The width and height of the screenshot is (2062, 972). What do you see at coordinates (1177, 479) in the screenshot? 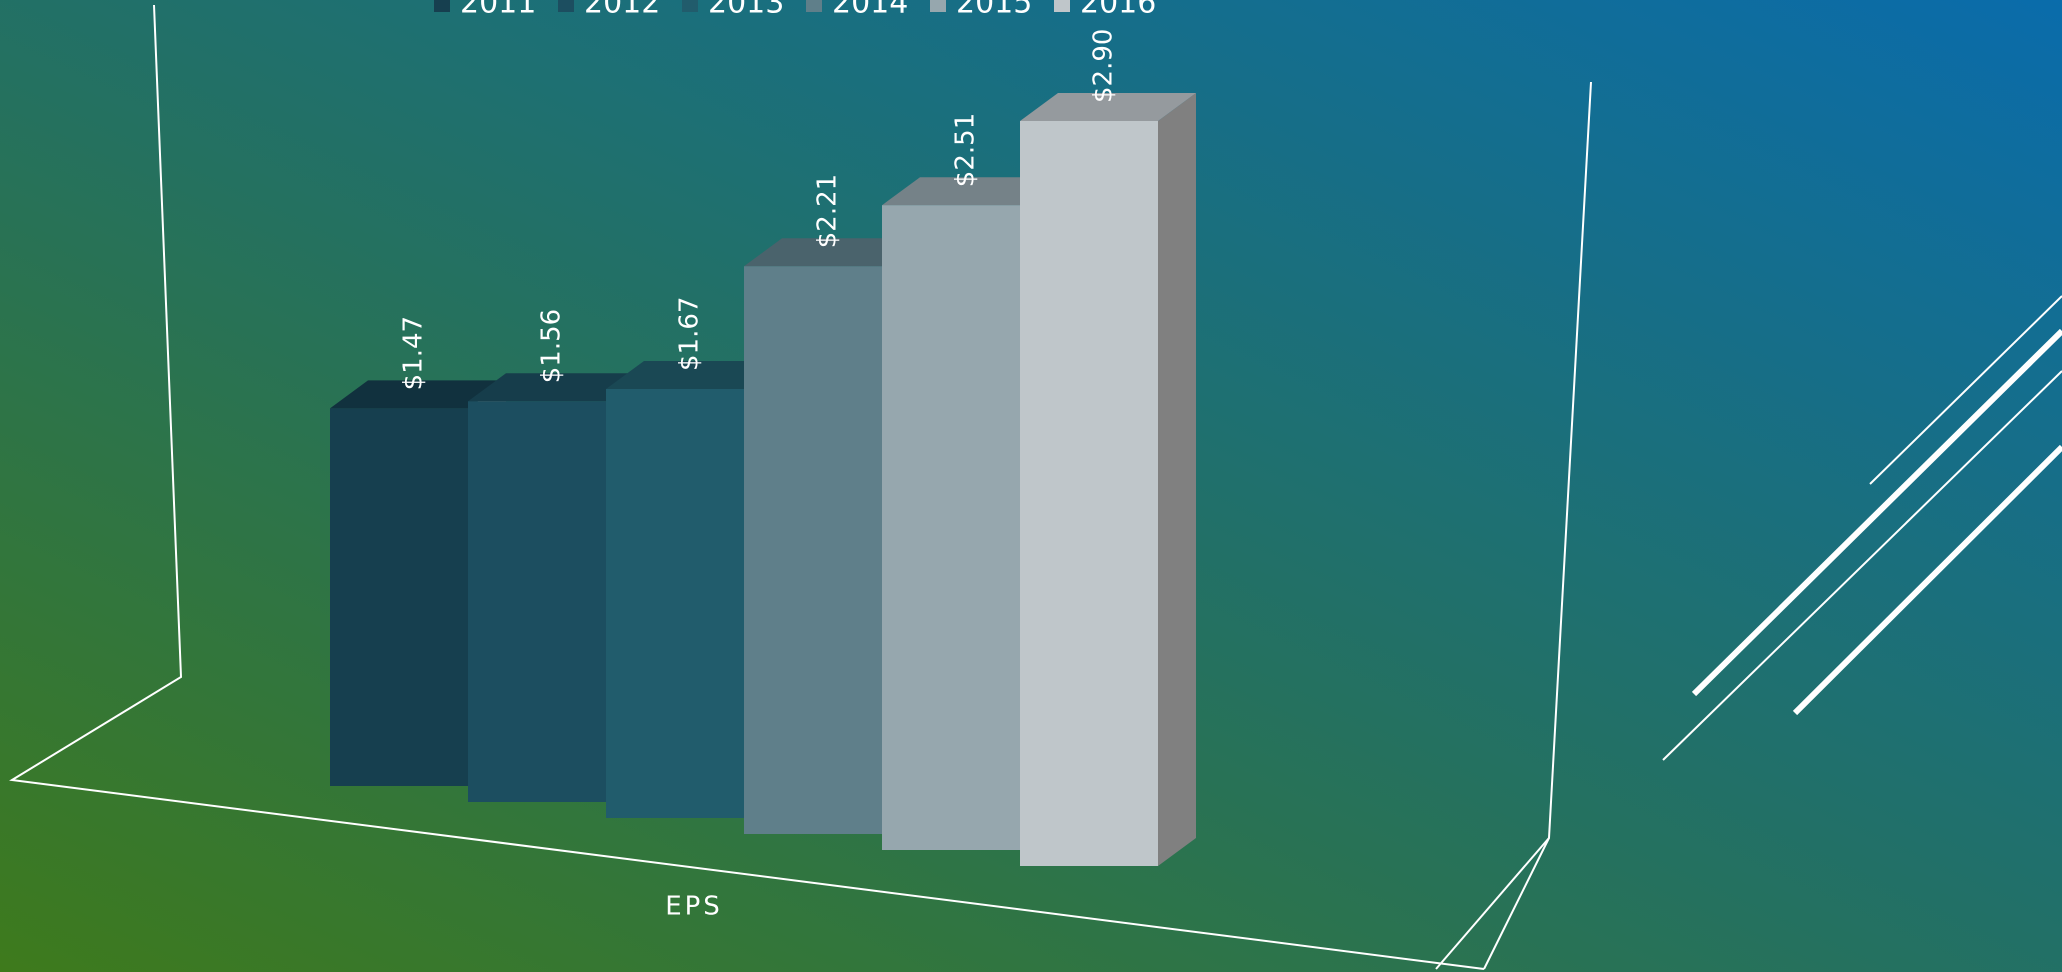
I see `bar-side` at bounding box center [1177, 479].